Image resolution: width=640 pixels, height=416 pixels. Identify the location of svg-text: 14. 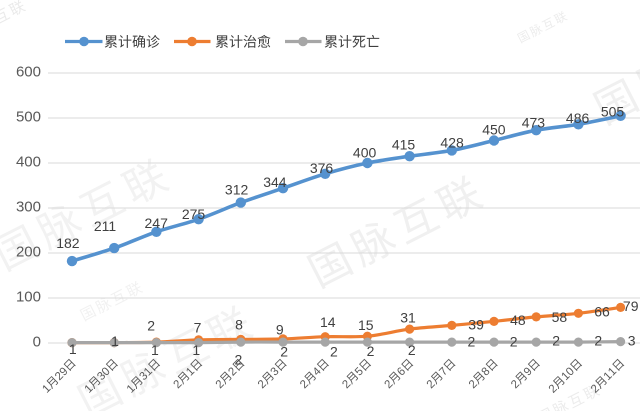
(328, 322).